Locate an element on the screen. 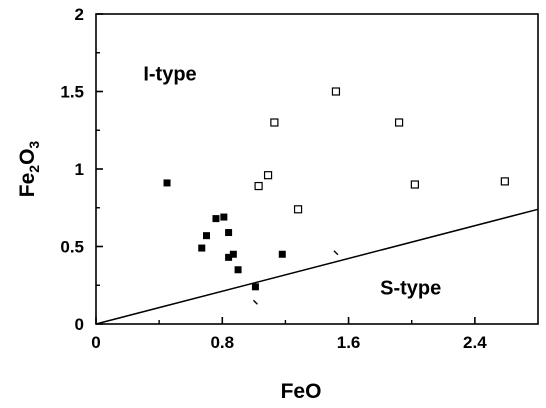  y-tick-label: 1 is located at coordinates (79, 169).